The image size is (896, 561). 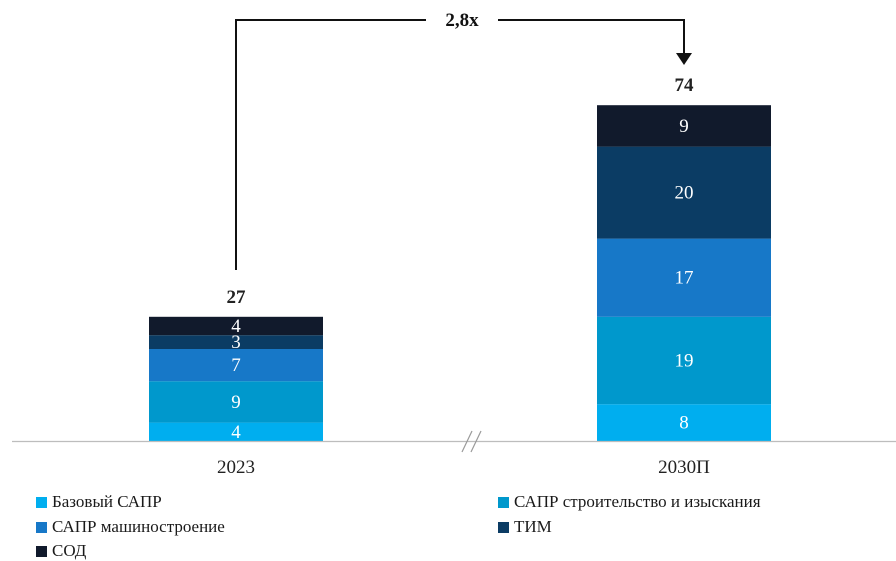 I want to click on bar-segment-label: 3, so click(x=236, y=342).